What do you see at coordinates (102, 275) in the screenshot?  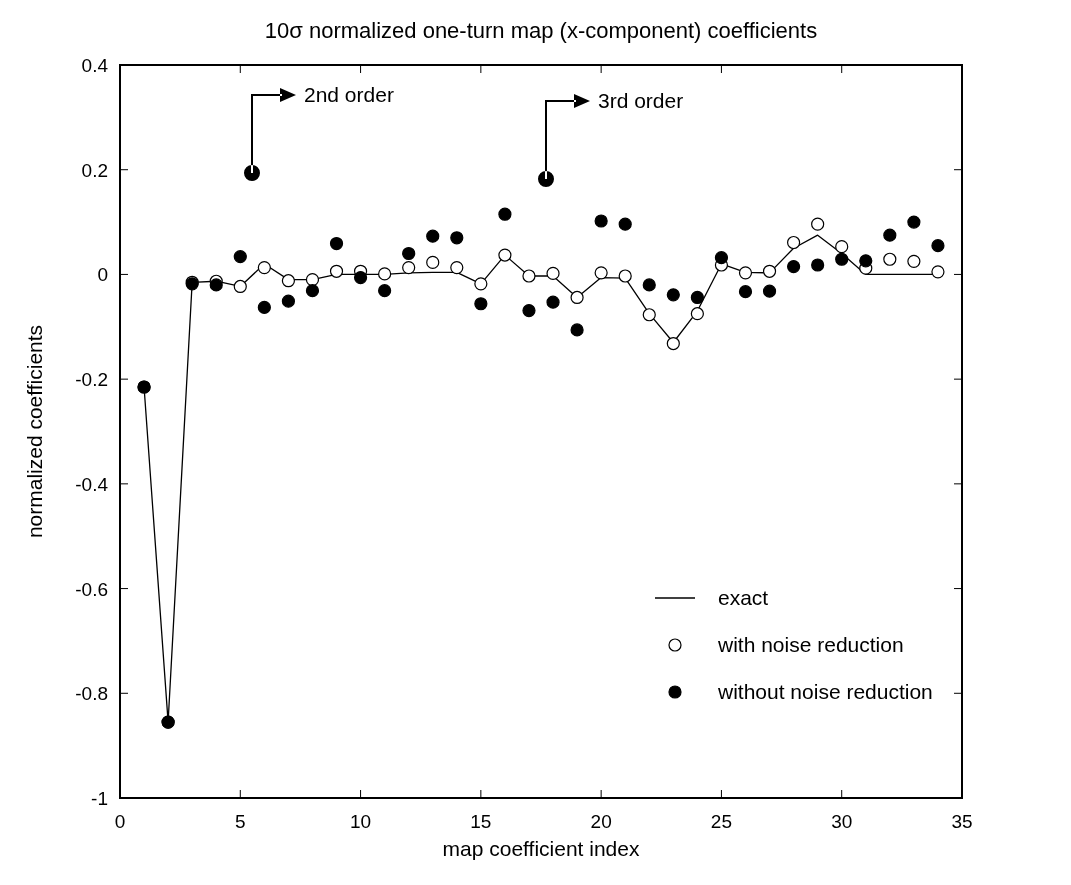 I see `y-tick-label: 0` at bounding box center [102, 275].